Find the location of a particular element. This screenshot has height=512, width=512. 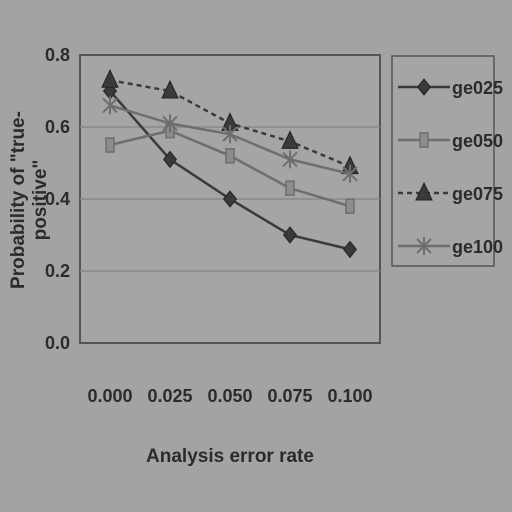

y-tick-label: 0.6 is located at coordinates (57, 127).